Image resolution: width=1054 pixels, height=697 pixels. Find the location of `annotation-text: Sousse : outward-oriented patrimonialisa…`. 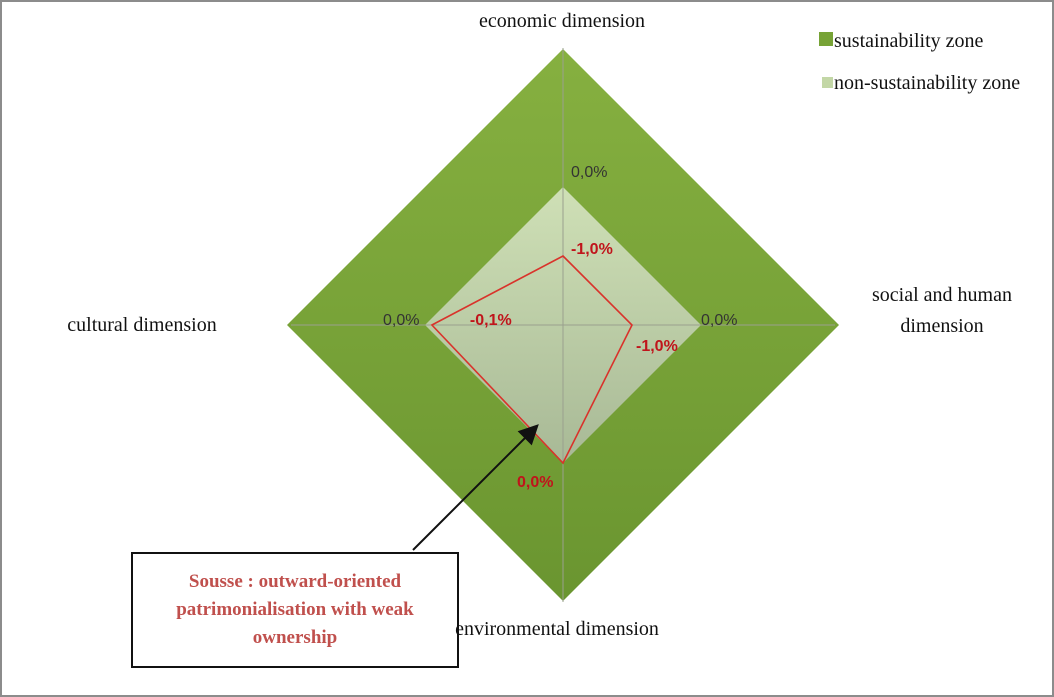

annotation-text: Sousse : outward-oriented patrimonialisa… is located at coordinates (295, 609).